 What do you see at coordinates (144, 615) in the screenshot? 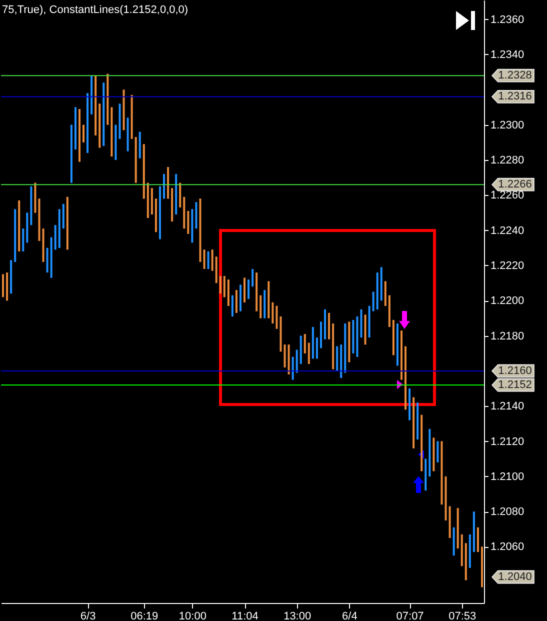
I see `x-tick-label: 06:19` at bounding box center [144, 615].